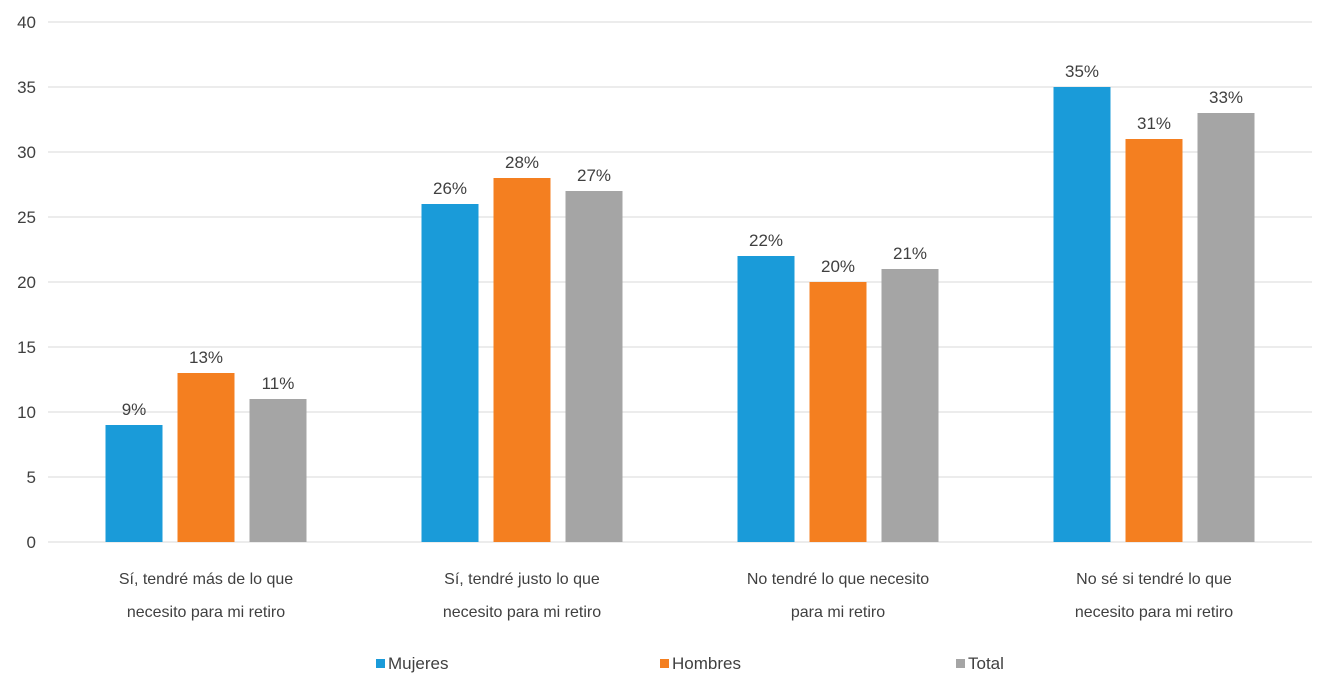 The image size is (1327, 680). I want to click on y-tick-label: 5, so click(31, 477).